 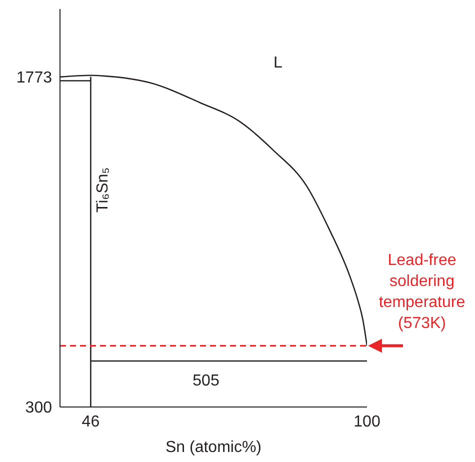 I want to click on x-axis-title: Sn (atomic%), so click(x=213, y=447).